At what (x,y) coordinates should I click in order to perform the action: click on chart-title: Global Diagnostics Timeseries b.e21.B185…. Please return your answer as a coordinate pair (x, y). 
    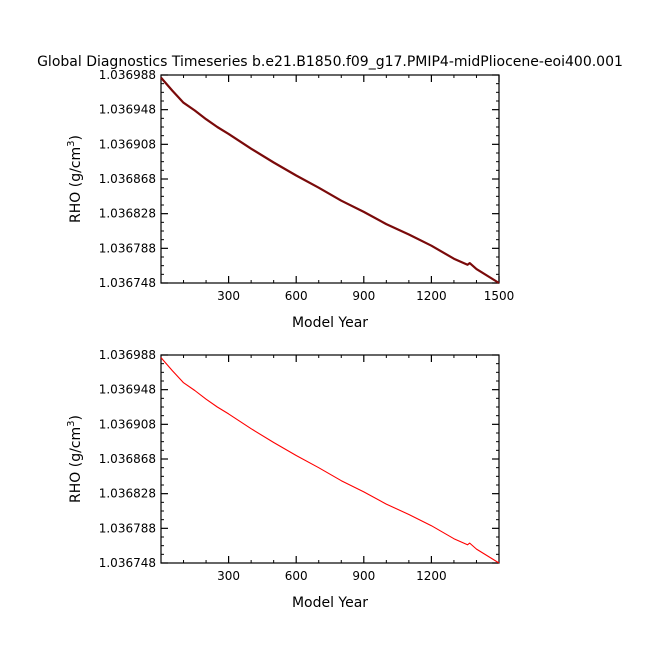
    Looking at the image, I should click on (330, 62).